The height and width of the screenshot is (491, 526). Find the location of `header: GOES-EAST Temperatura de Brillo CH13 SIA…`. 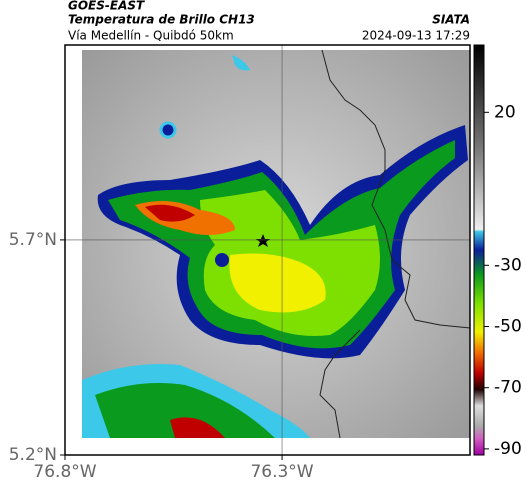

header: GOES-EAST Temperatura de Brillo CH13 SIA… is located at coordinates (269, 21).